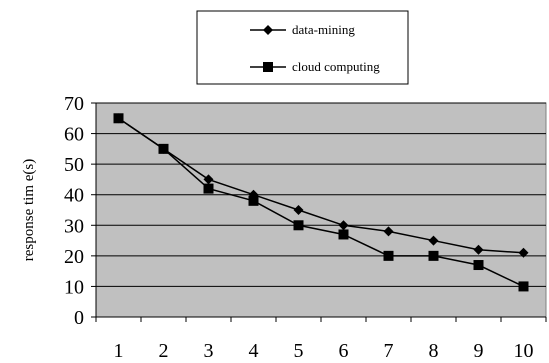  Describe the element at coordinates (79, 318) in the screenshot. I see `y-tick-label-0: 0` at that location.